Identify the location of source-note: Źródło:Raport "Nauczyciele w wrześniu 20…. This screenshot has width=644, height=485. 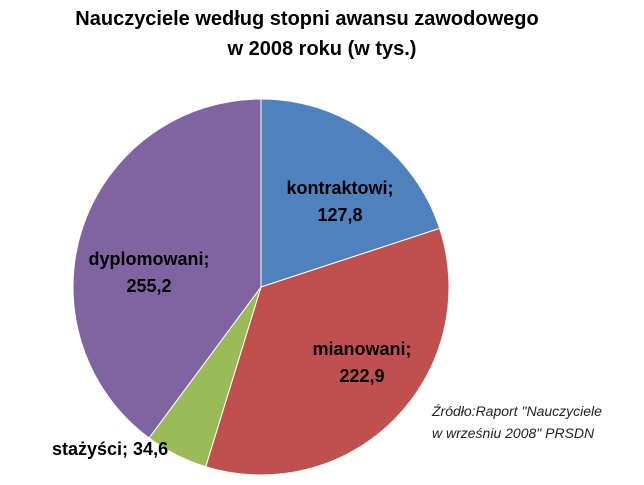
(517, 422).